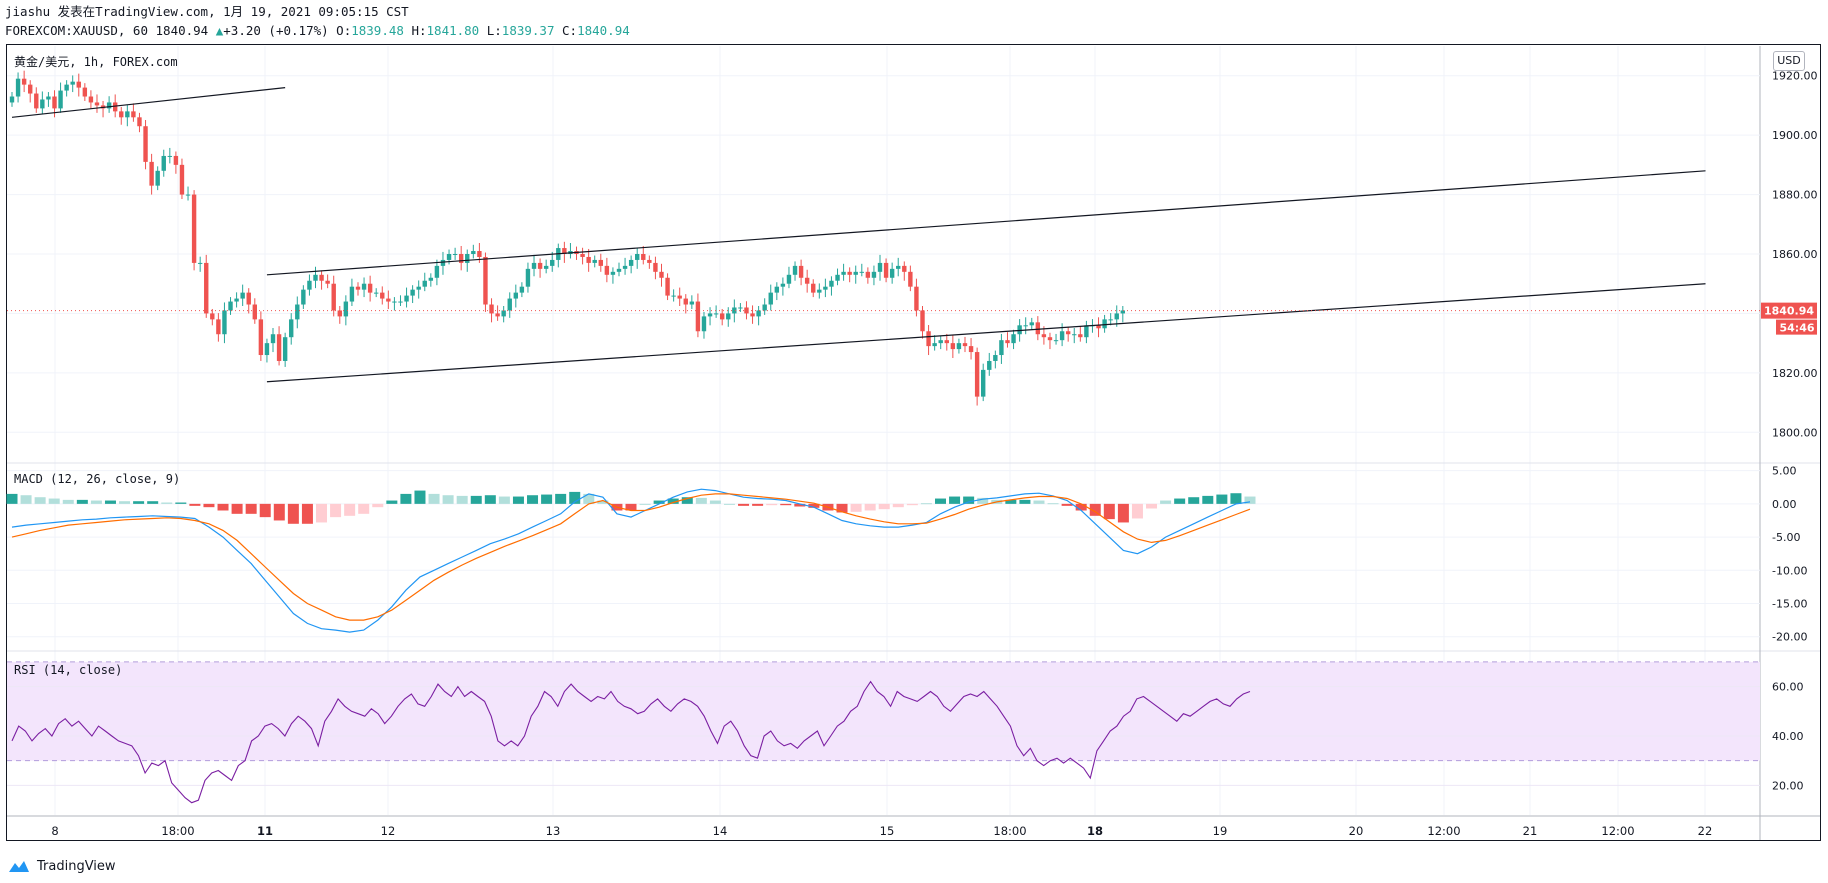 Image resolution: width=1828 pixels, height=883 pixels. Describe the element at coordinates (1789, 604) in the screenshot. I see `macd-tick-label: -15.00` at that location.